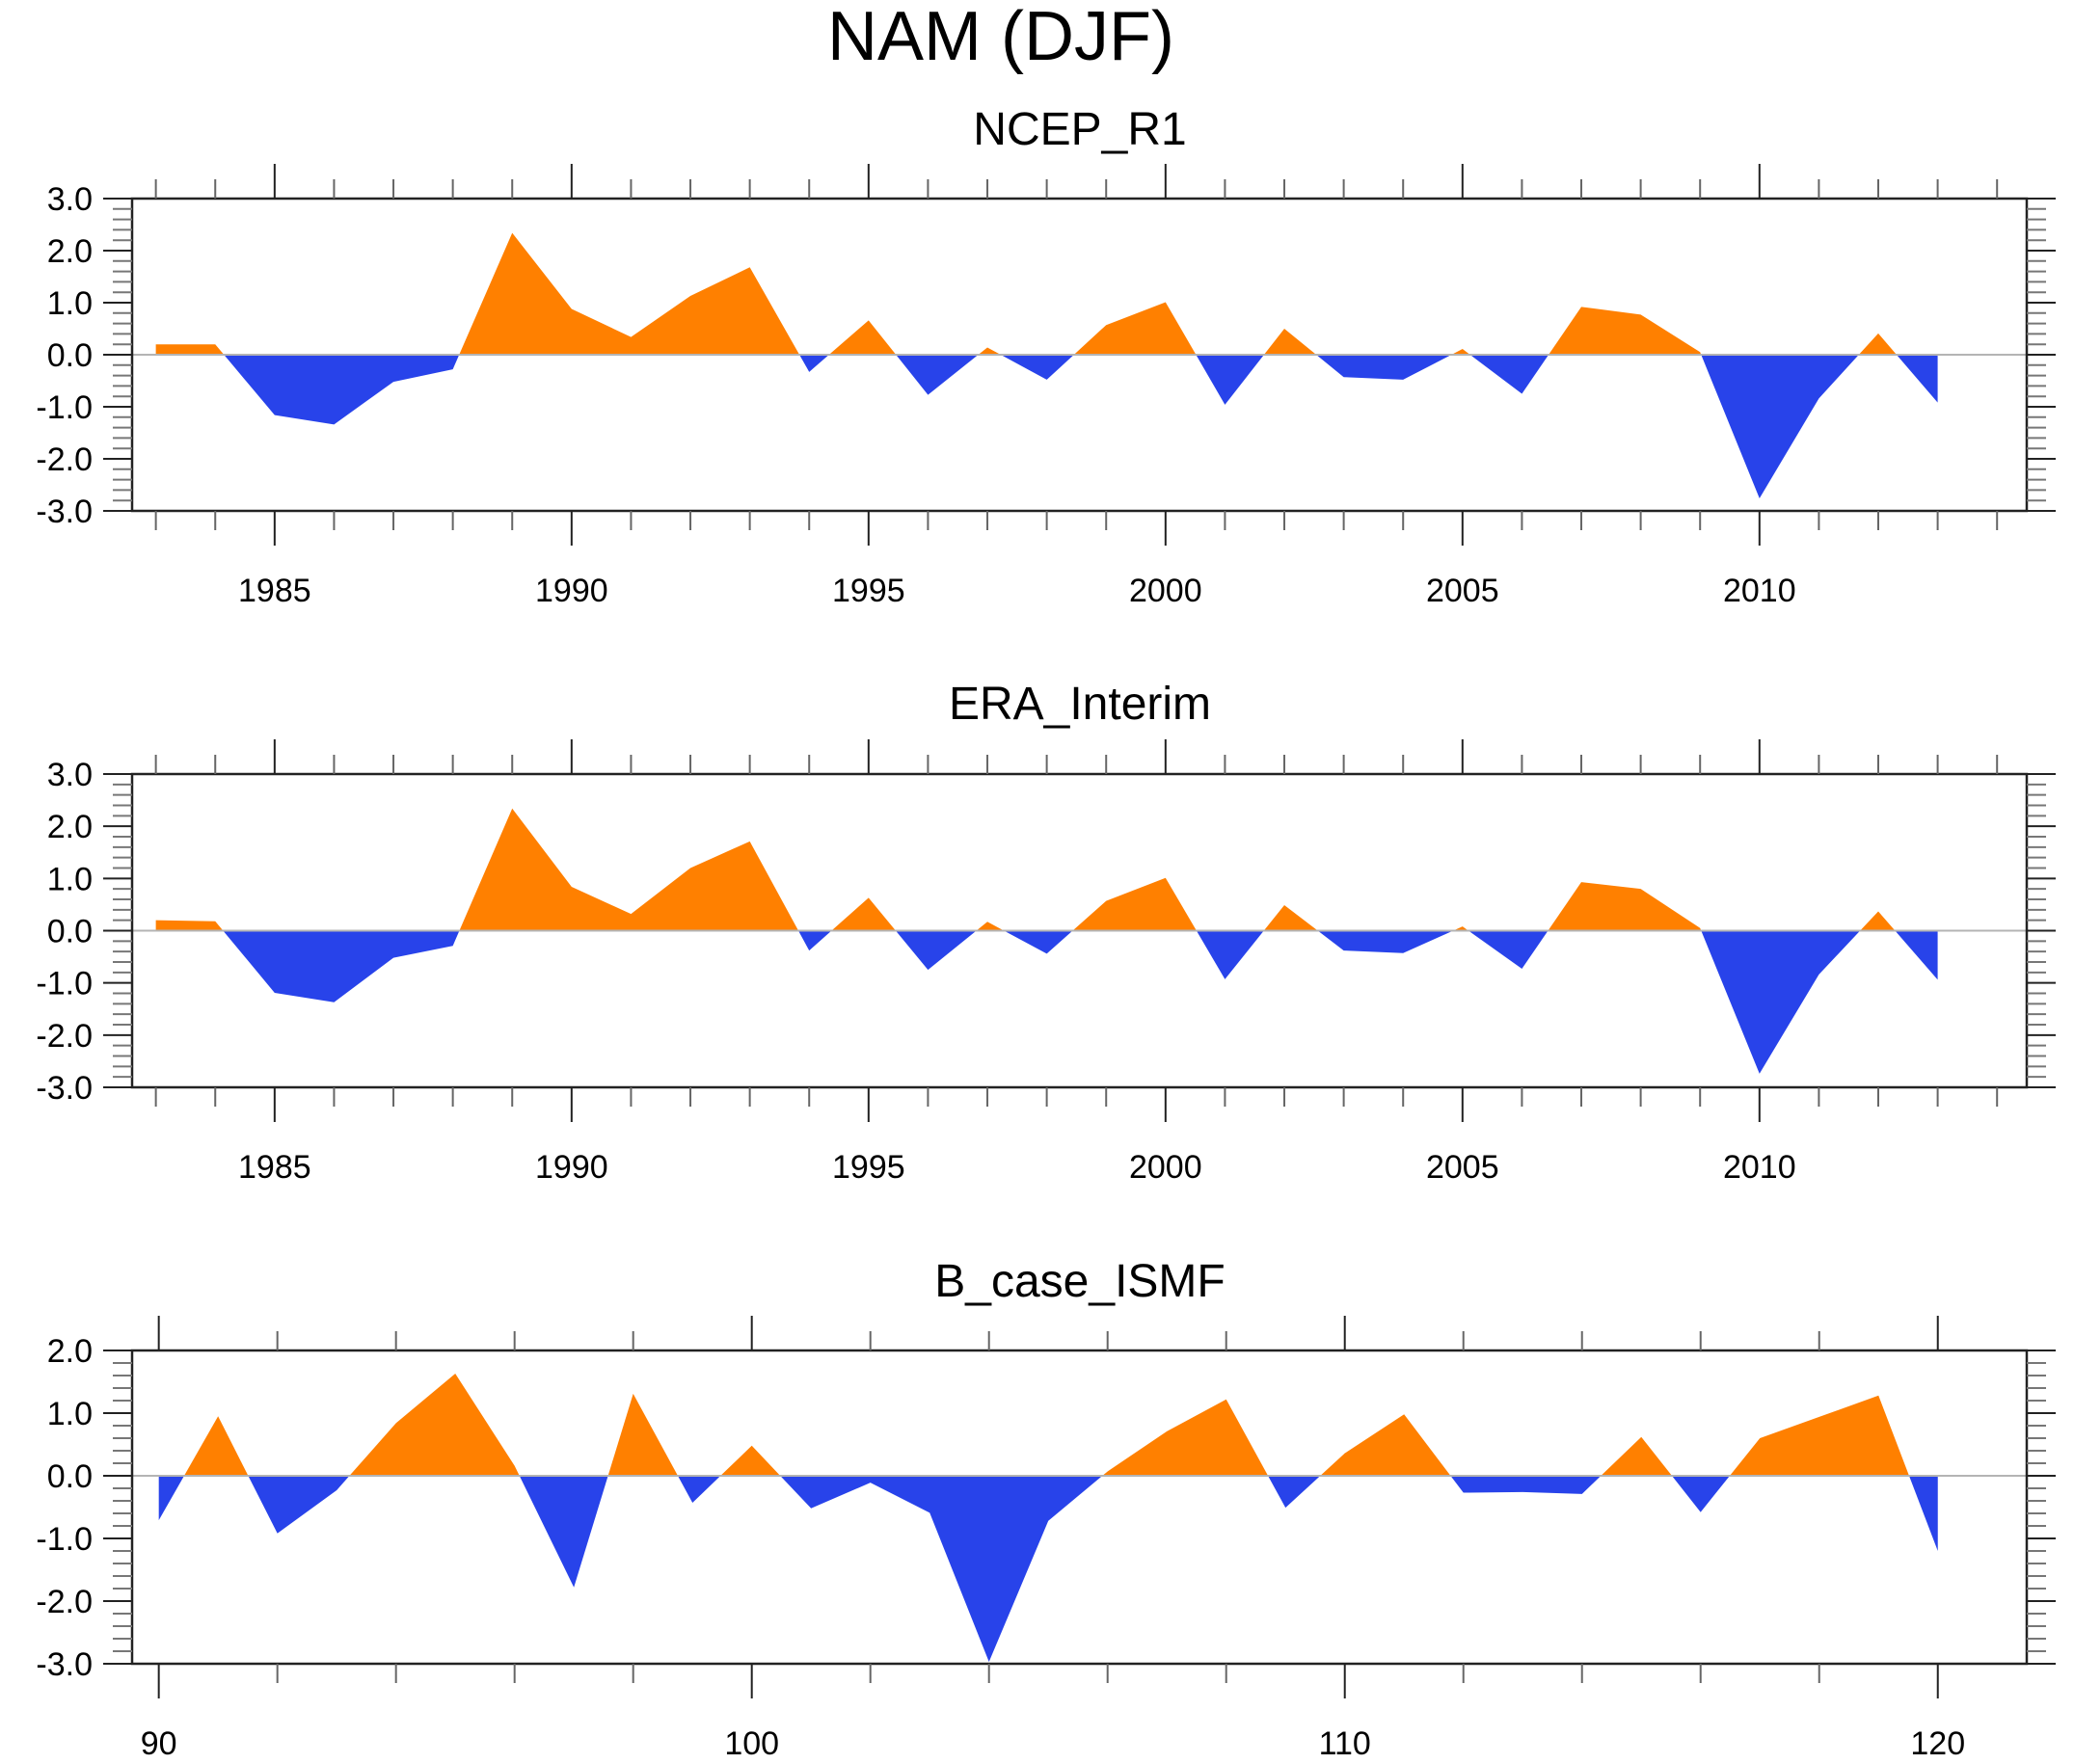 Image resolution: width=2074 pixels, height=1764 pixels. Describe the element at coordinates (1938, 1743) in the screenshot. I see `x-tick-label: 120` at that location.